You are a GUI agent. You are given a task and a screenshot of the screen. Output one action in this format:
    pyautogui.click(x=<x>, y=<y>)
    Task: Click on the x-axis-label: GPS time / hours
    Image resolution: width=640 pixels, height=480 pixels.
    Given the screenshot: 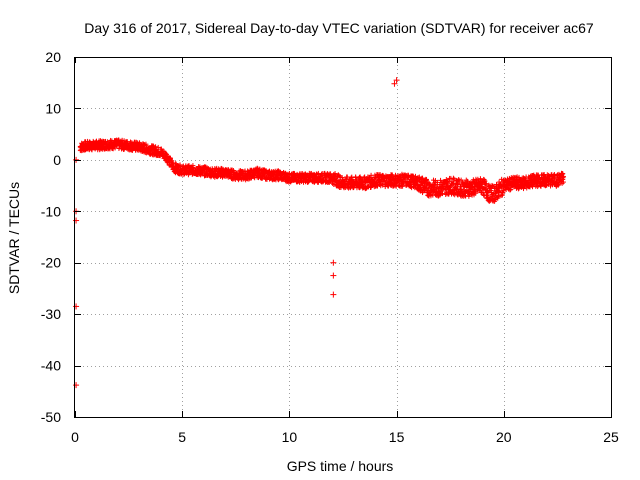 What is the action you would take?
    pyautogui.click(x=340, y=466)
    